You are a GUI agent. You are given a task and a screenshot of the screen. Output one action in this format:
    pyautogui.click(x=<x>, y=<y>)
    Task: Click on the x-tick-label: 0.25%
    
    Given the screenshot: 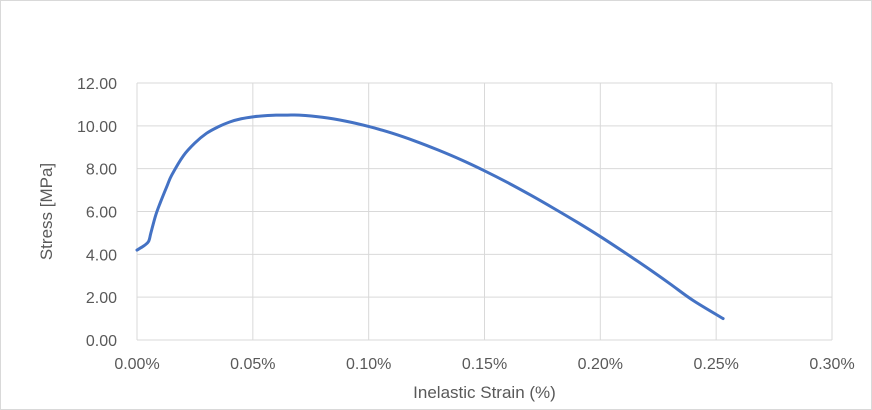 What is the action you would take?
    pyautogui.click(x=715, y=364)
    